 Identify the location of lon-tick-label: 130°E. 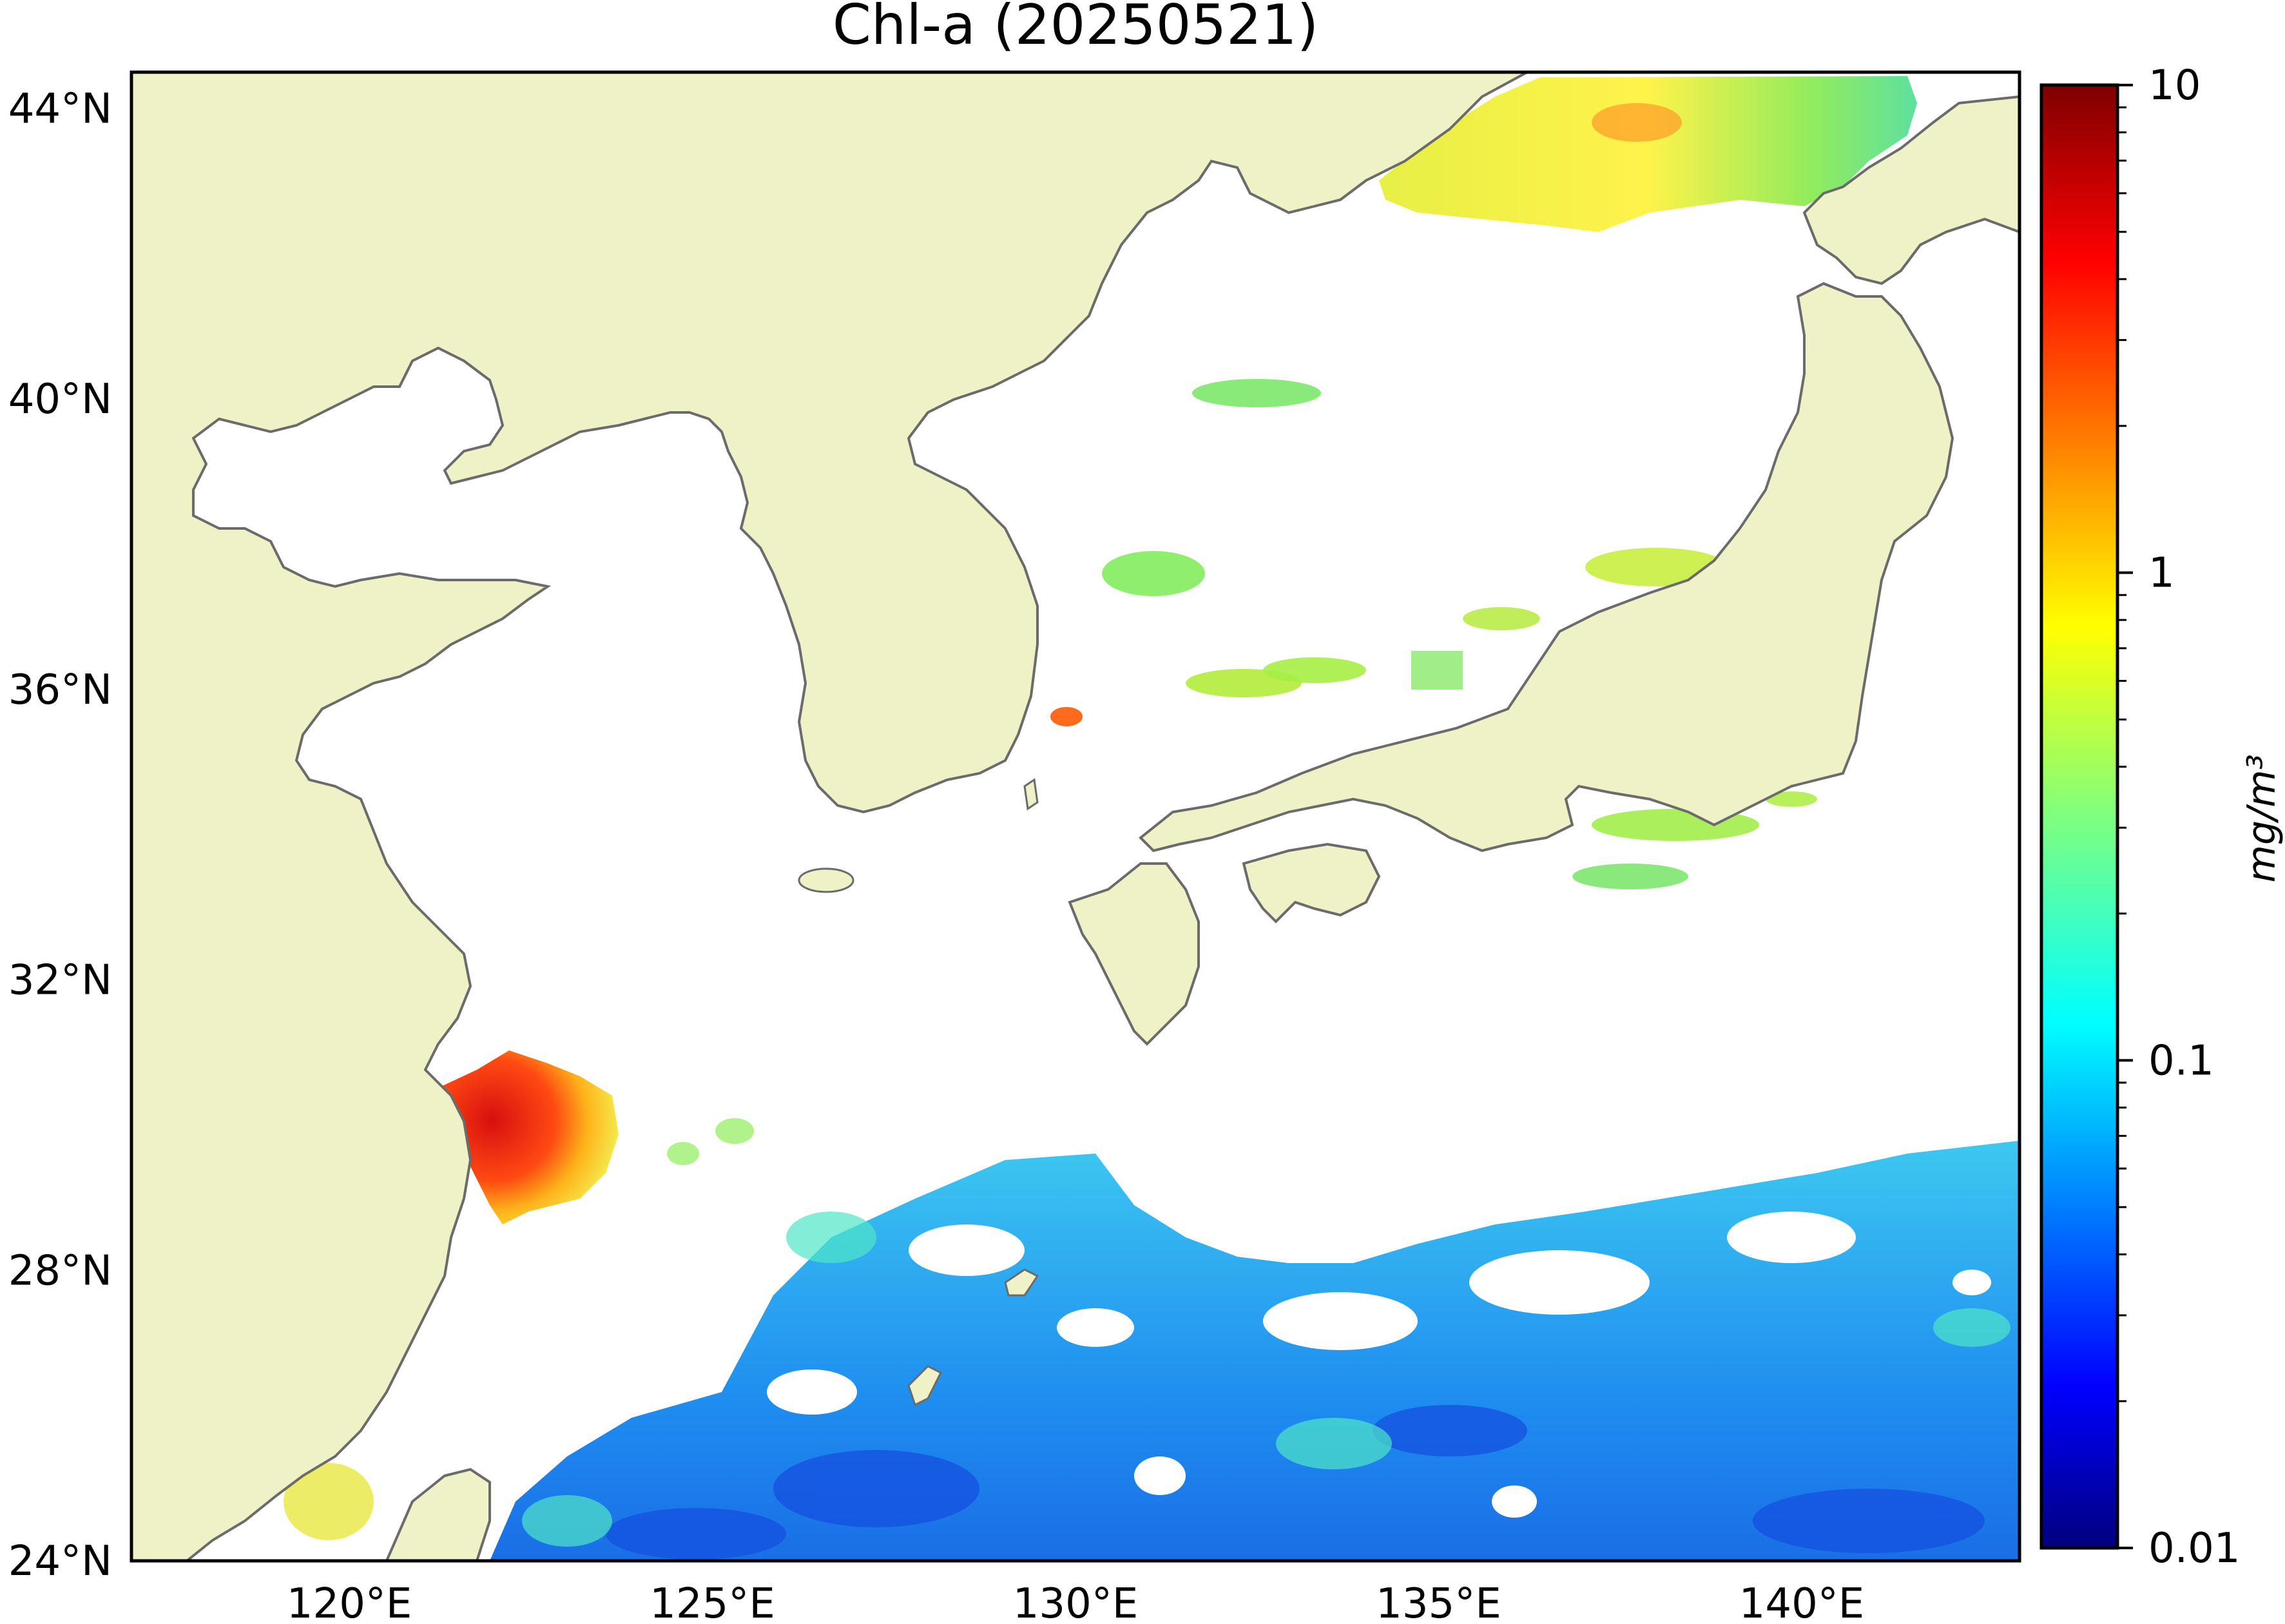
(1076, 1602).